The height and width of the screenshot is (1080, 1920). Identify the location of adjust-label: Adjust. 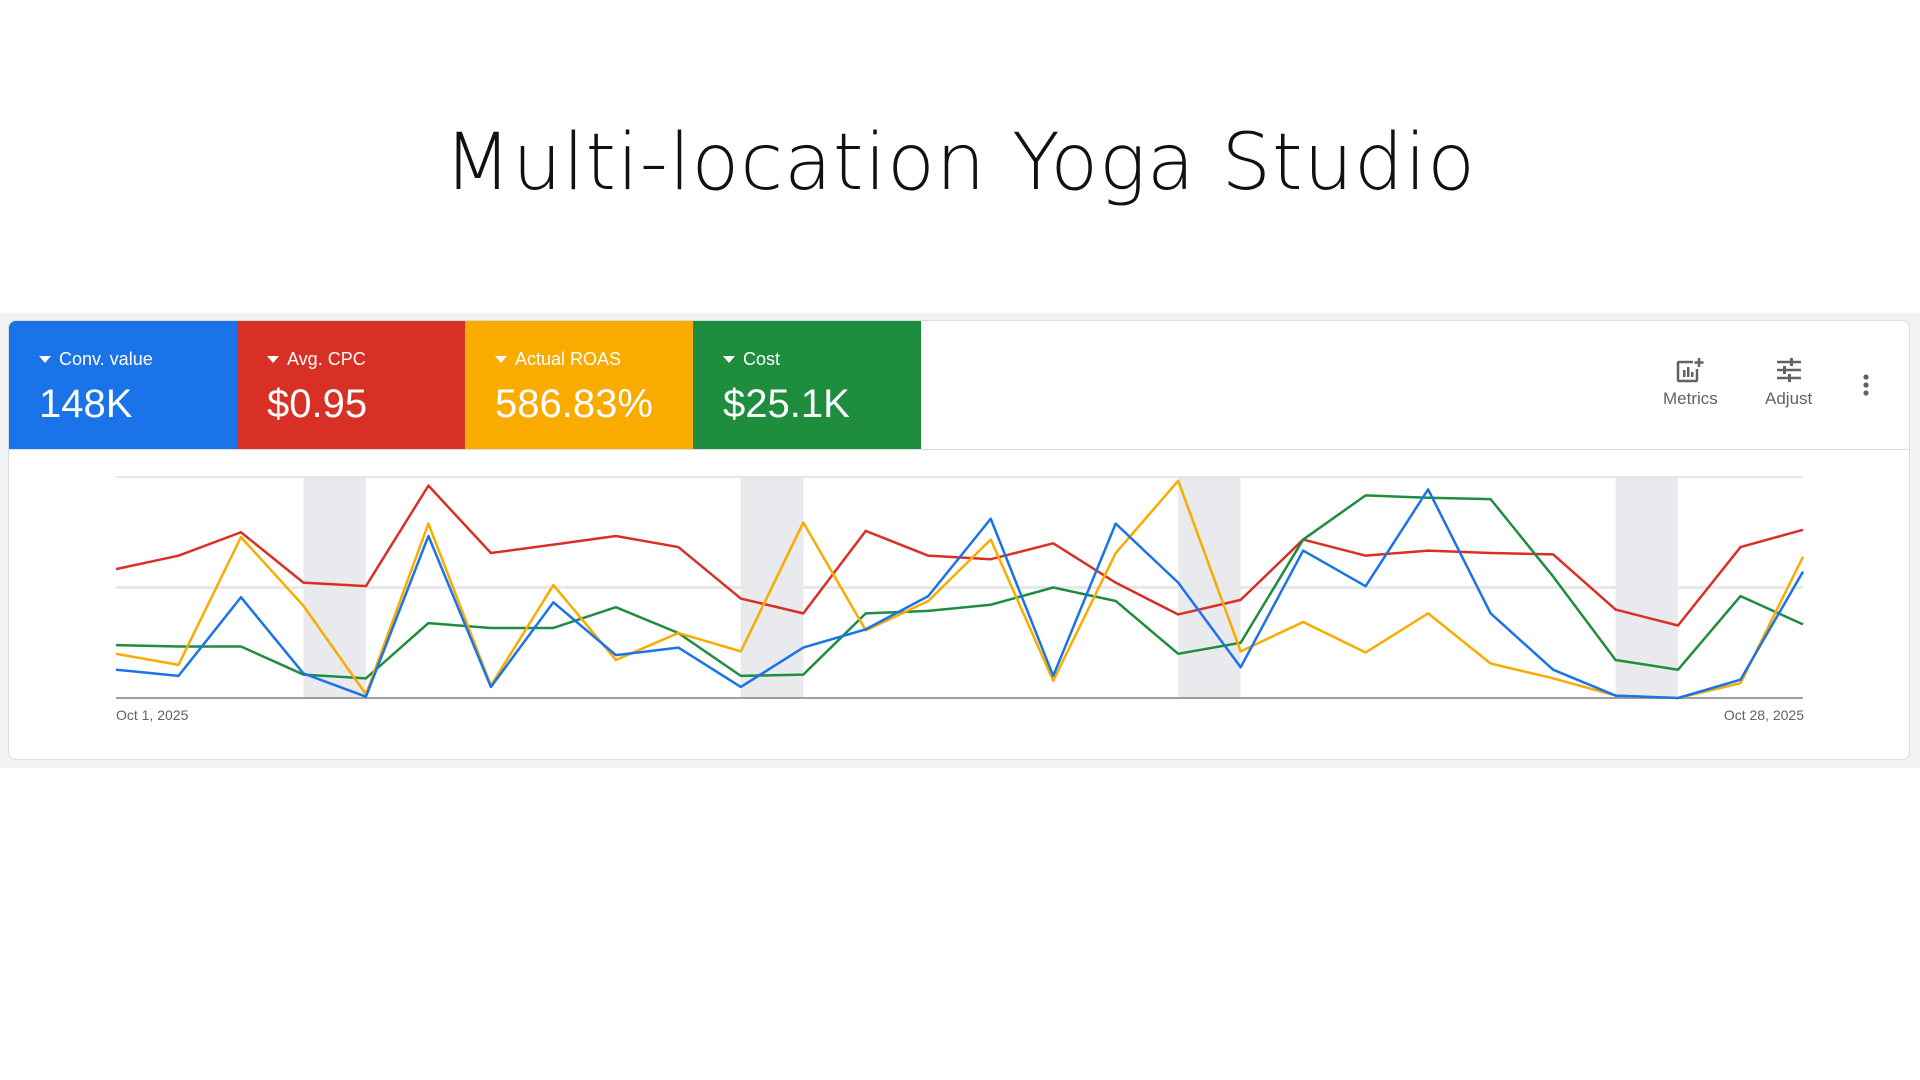
(1789, 398).